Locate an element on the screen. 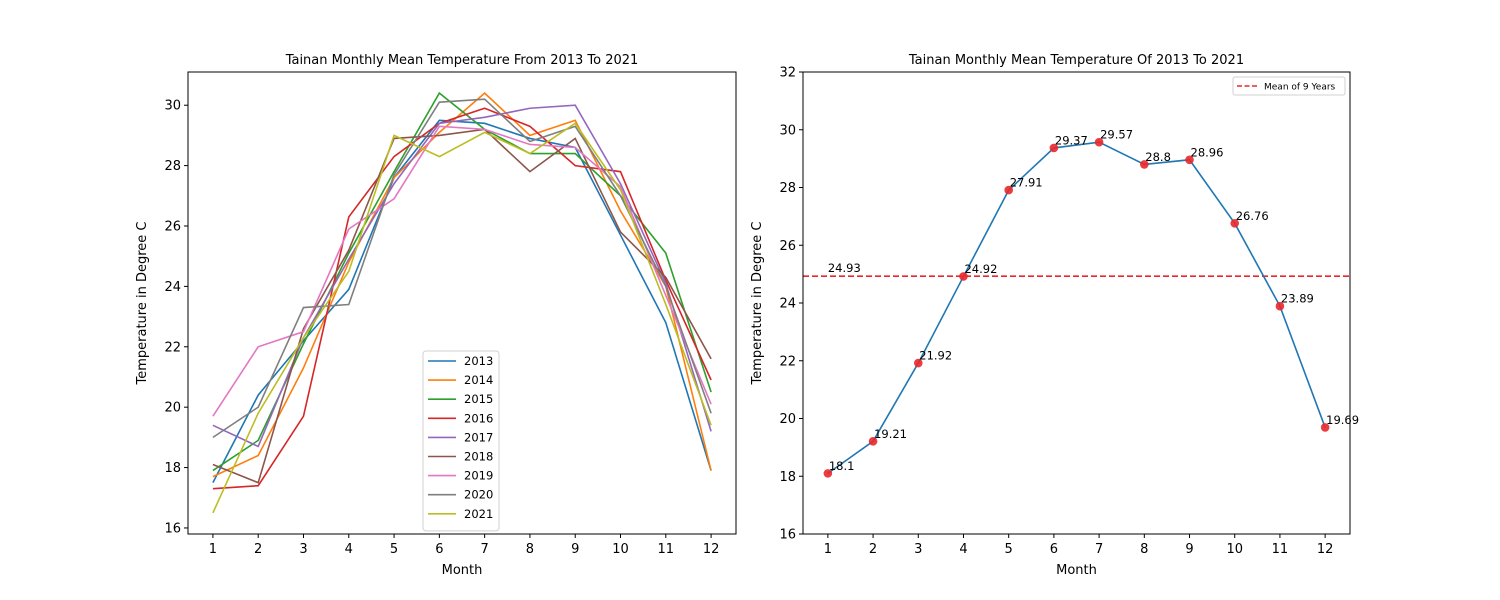 This screenshot has width=1500, height=600. data-label: 29.37 is located at coordinates (1071, 140).